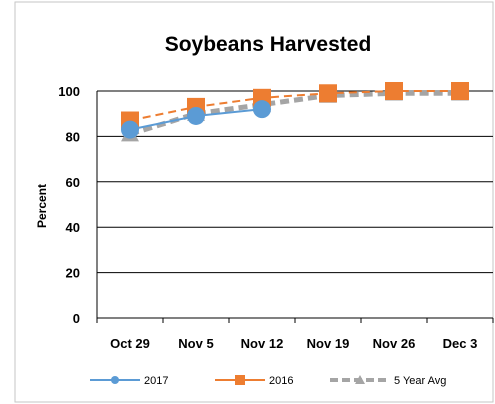 The height and width of the screenshot is (404, 495). I want to click on legend-marker-5-year-avg, so click(360, 379).